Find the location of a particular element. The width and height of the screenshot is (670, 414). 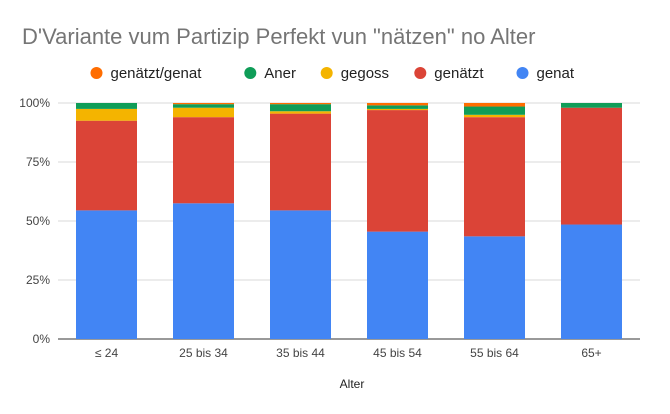

legend-label: gegoss is located at coordinates (365, 73).